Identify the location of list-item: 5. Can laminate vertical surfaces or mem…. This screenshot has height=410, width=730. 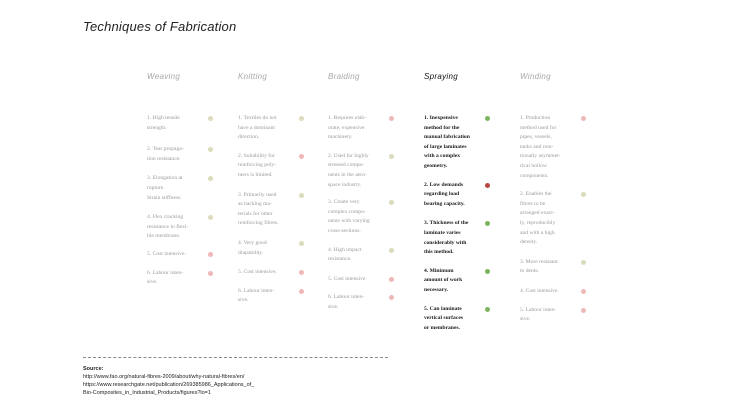
(468, 319).